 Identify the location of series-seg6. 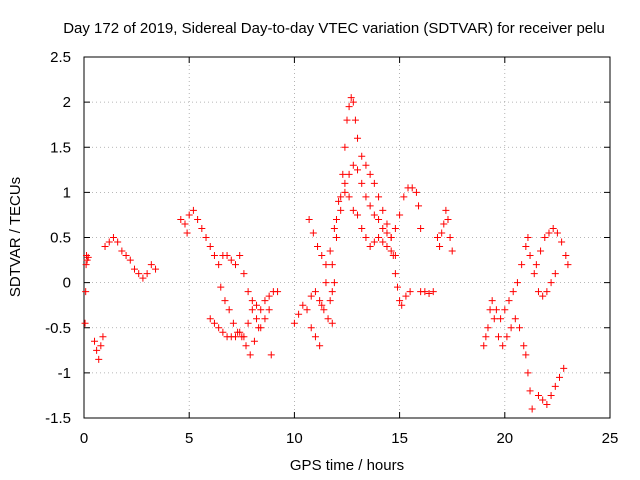
(240, 332).